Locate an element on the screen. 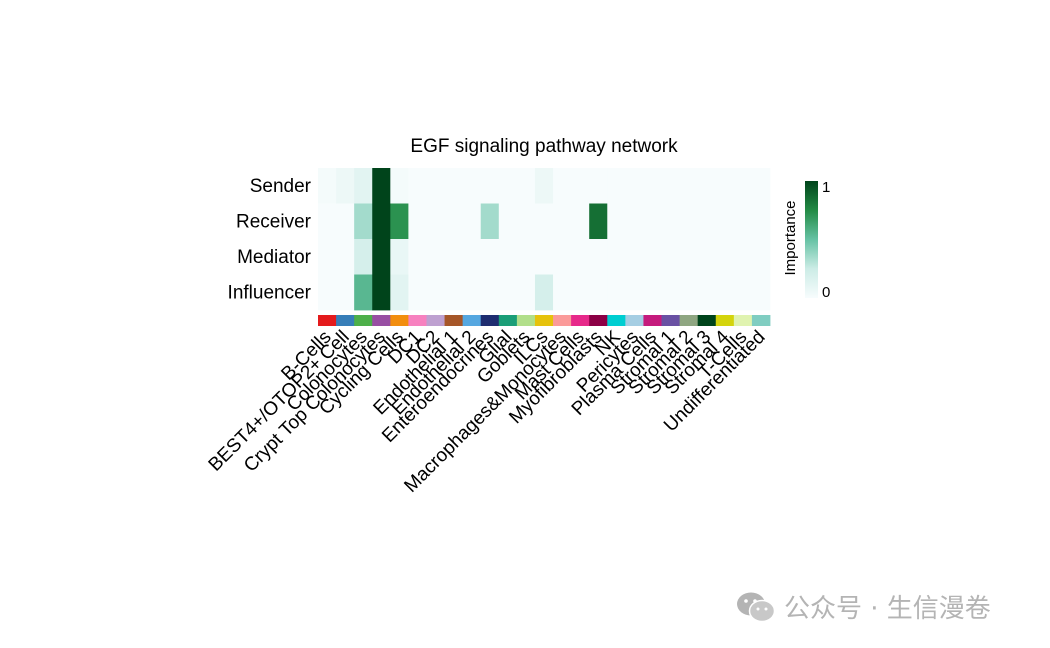 This screenshot has width=1050, height=648. colorbar: Importance 1 0 is located at coordinates (806, 240).